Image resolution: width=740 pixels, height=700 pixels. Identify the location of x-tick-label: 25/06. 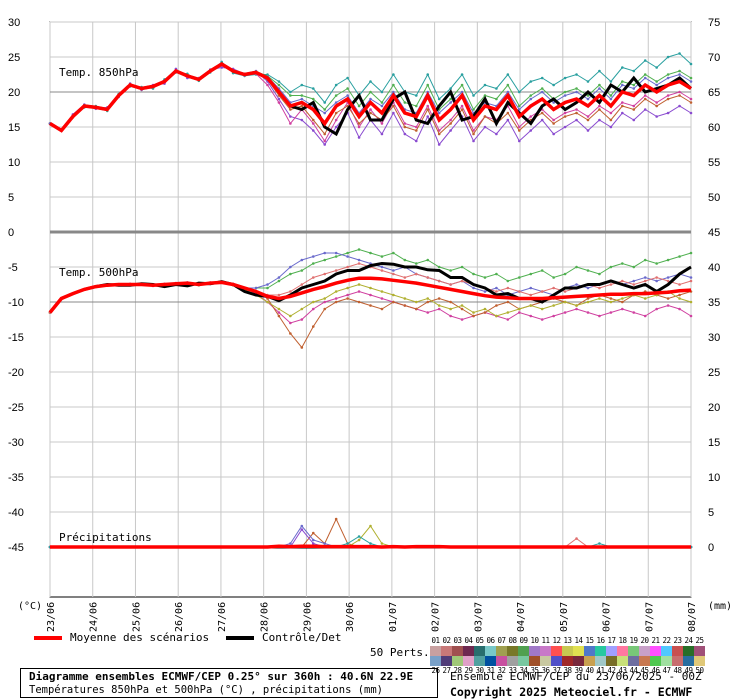
(136, 617).